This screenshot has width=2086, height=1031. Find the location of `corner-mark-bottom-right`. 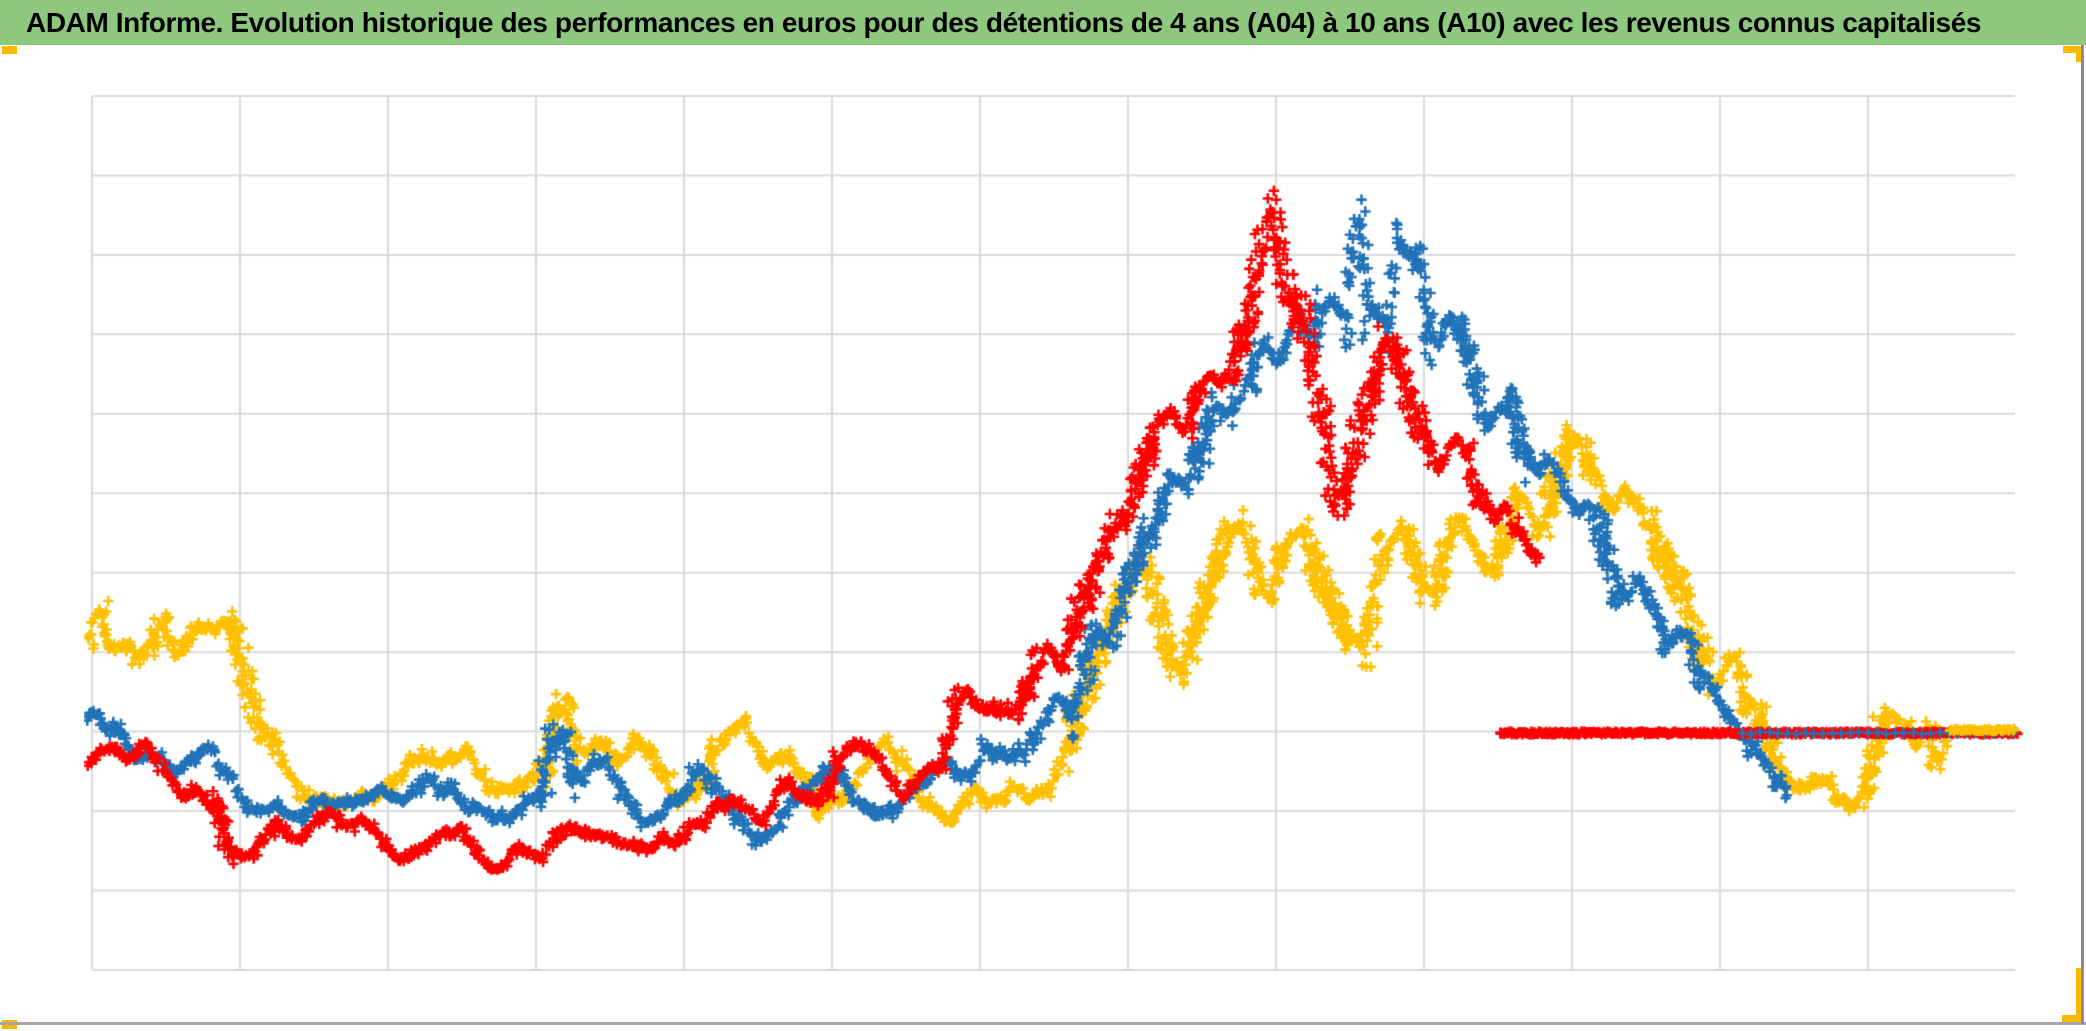

corner-mark-bottom-right is located at coordinates (2072, 995).